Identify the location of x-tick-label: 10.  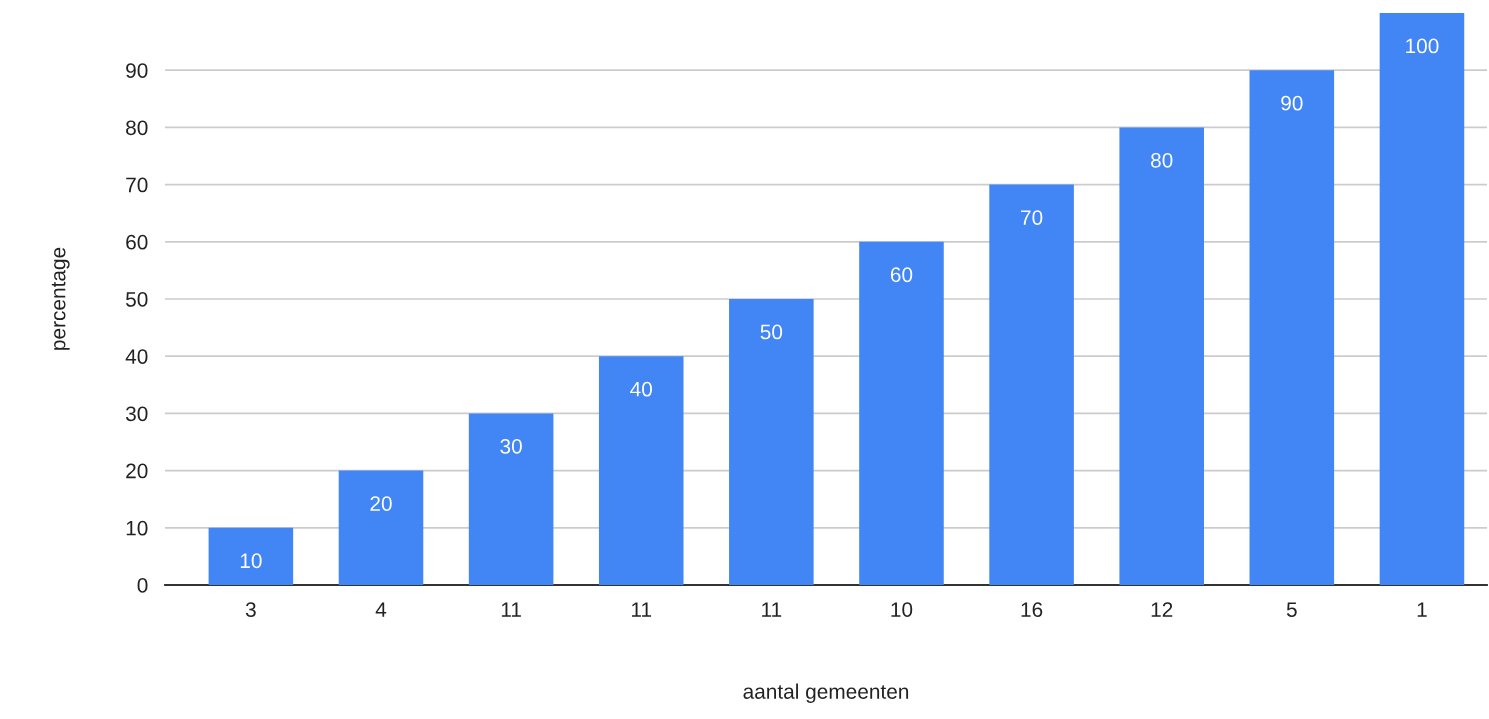
(902, 609).